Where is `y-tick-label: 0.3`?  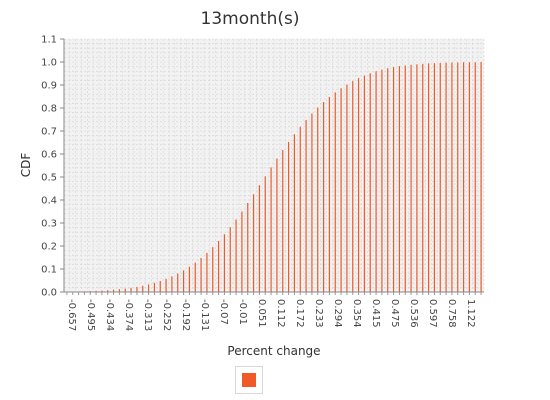 y-tick-label: 0.3 is located at coordinates (49, 224).